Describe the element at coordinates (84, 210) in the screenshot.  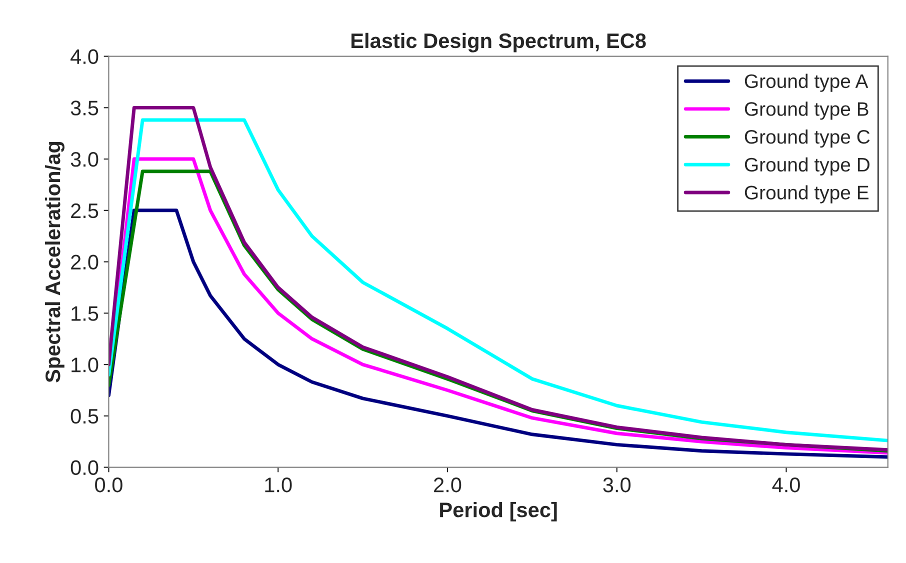
I see `y-tick-label: 2.5` at that location.